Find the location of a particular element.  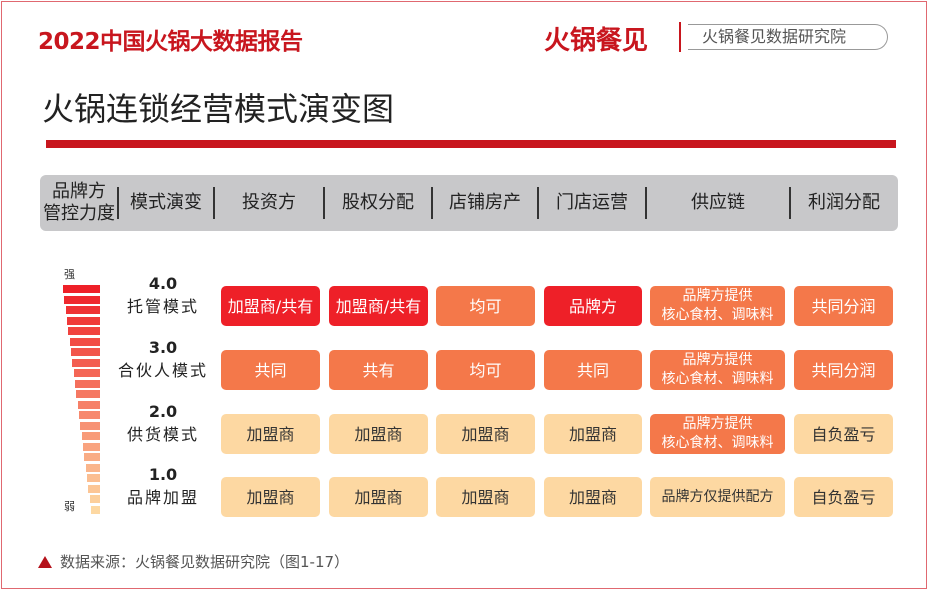

column-header: 模式演变 is located at coordinates (166, 202).